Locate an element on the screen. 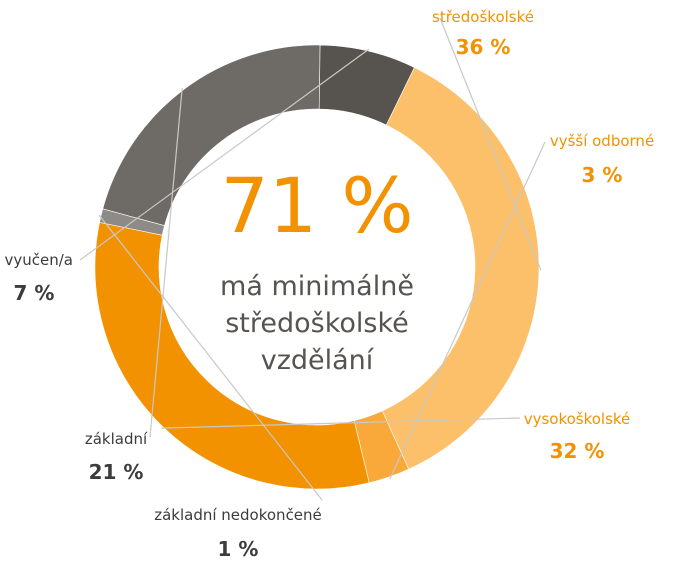 This screenshot has height=565, width=677. slice-value: 36 % is located at coordinates (483, 47).